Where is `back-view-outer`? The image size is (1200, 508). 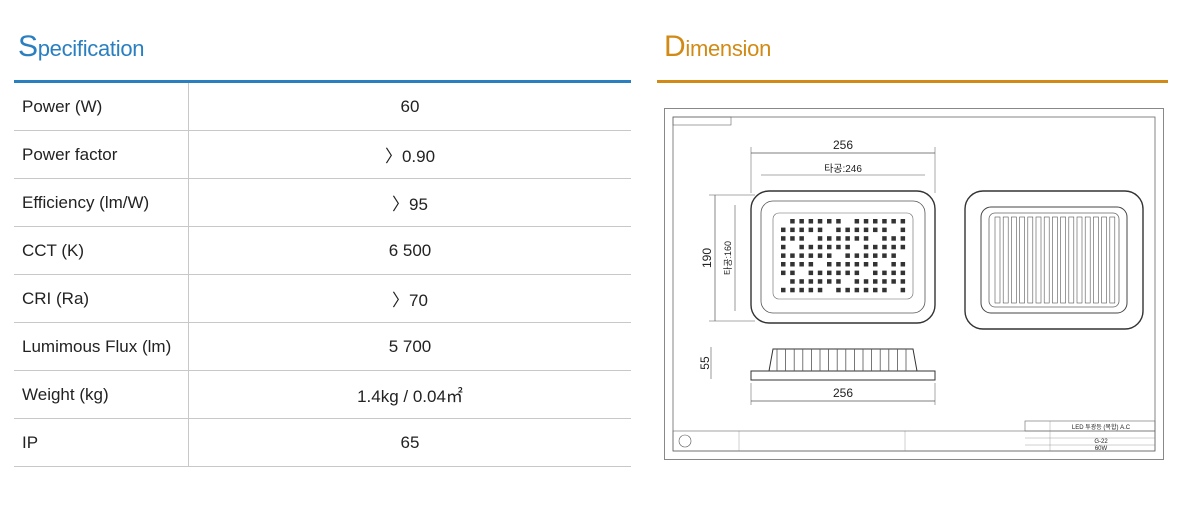 back-view-outer is located at coordinates (1054, 260).